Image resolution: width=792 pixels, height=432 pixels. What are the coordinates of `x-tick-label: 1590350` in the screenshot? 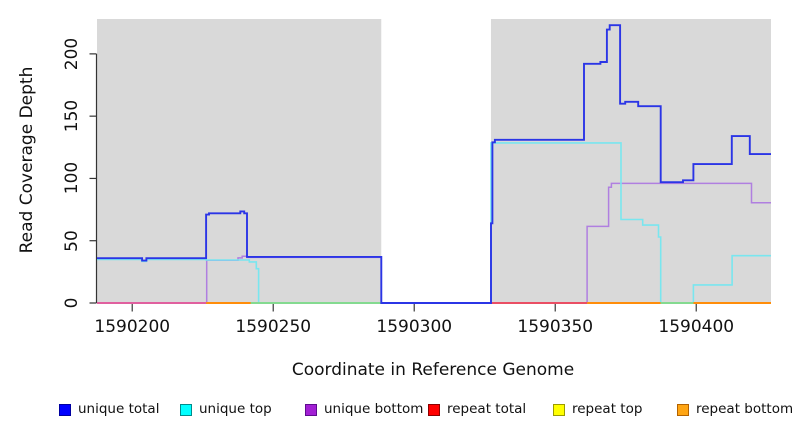 It's located at (555, 327).